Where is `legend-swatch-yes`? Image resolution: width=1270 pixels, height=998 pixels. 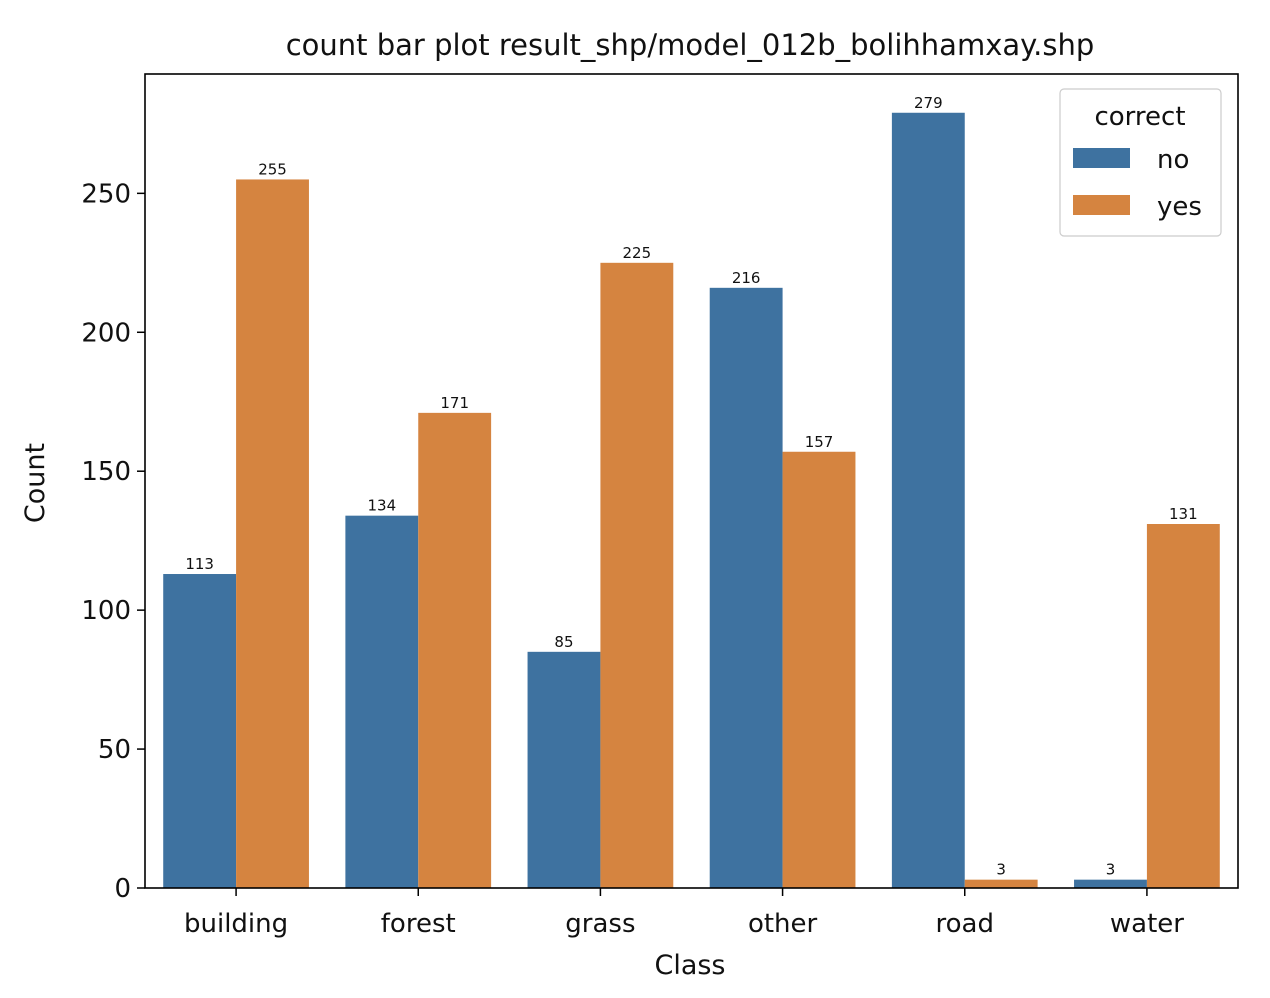 legend-swatch-yes is located at coordinates (1101, 205).